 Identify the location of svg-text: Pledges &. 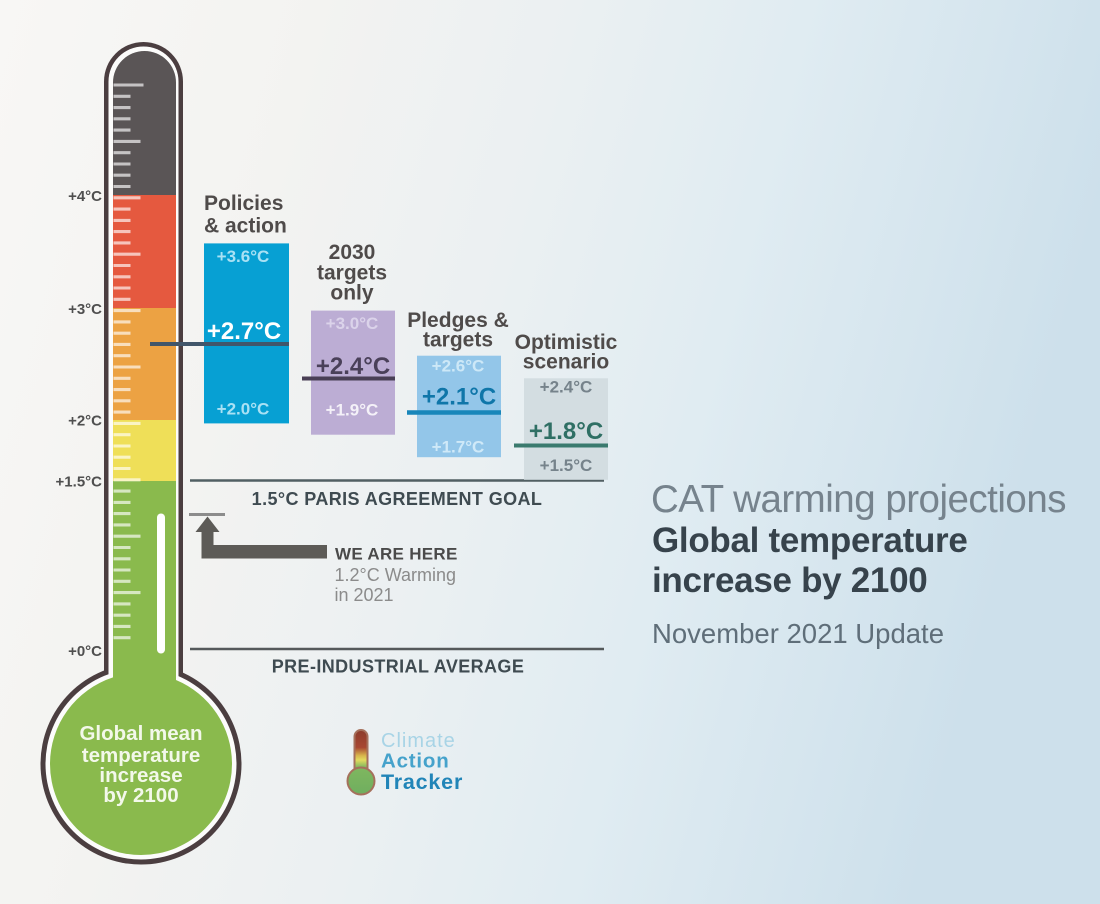
(458, 320).